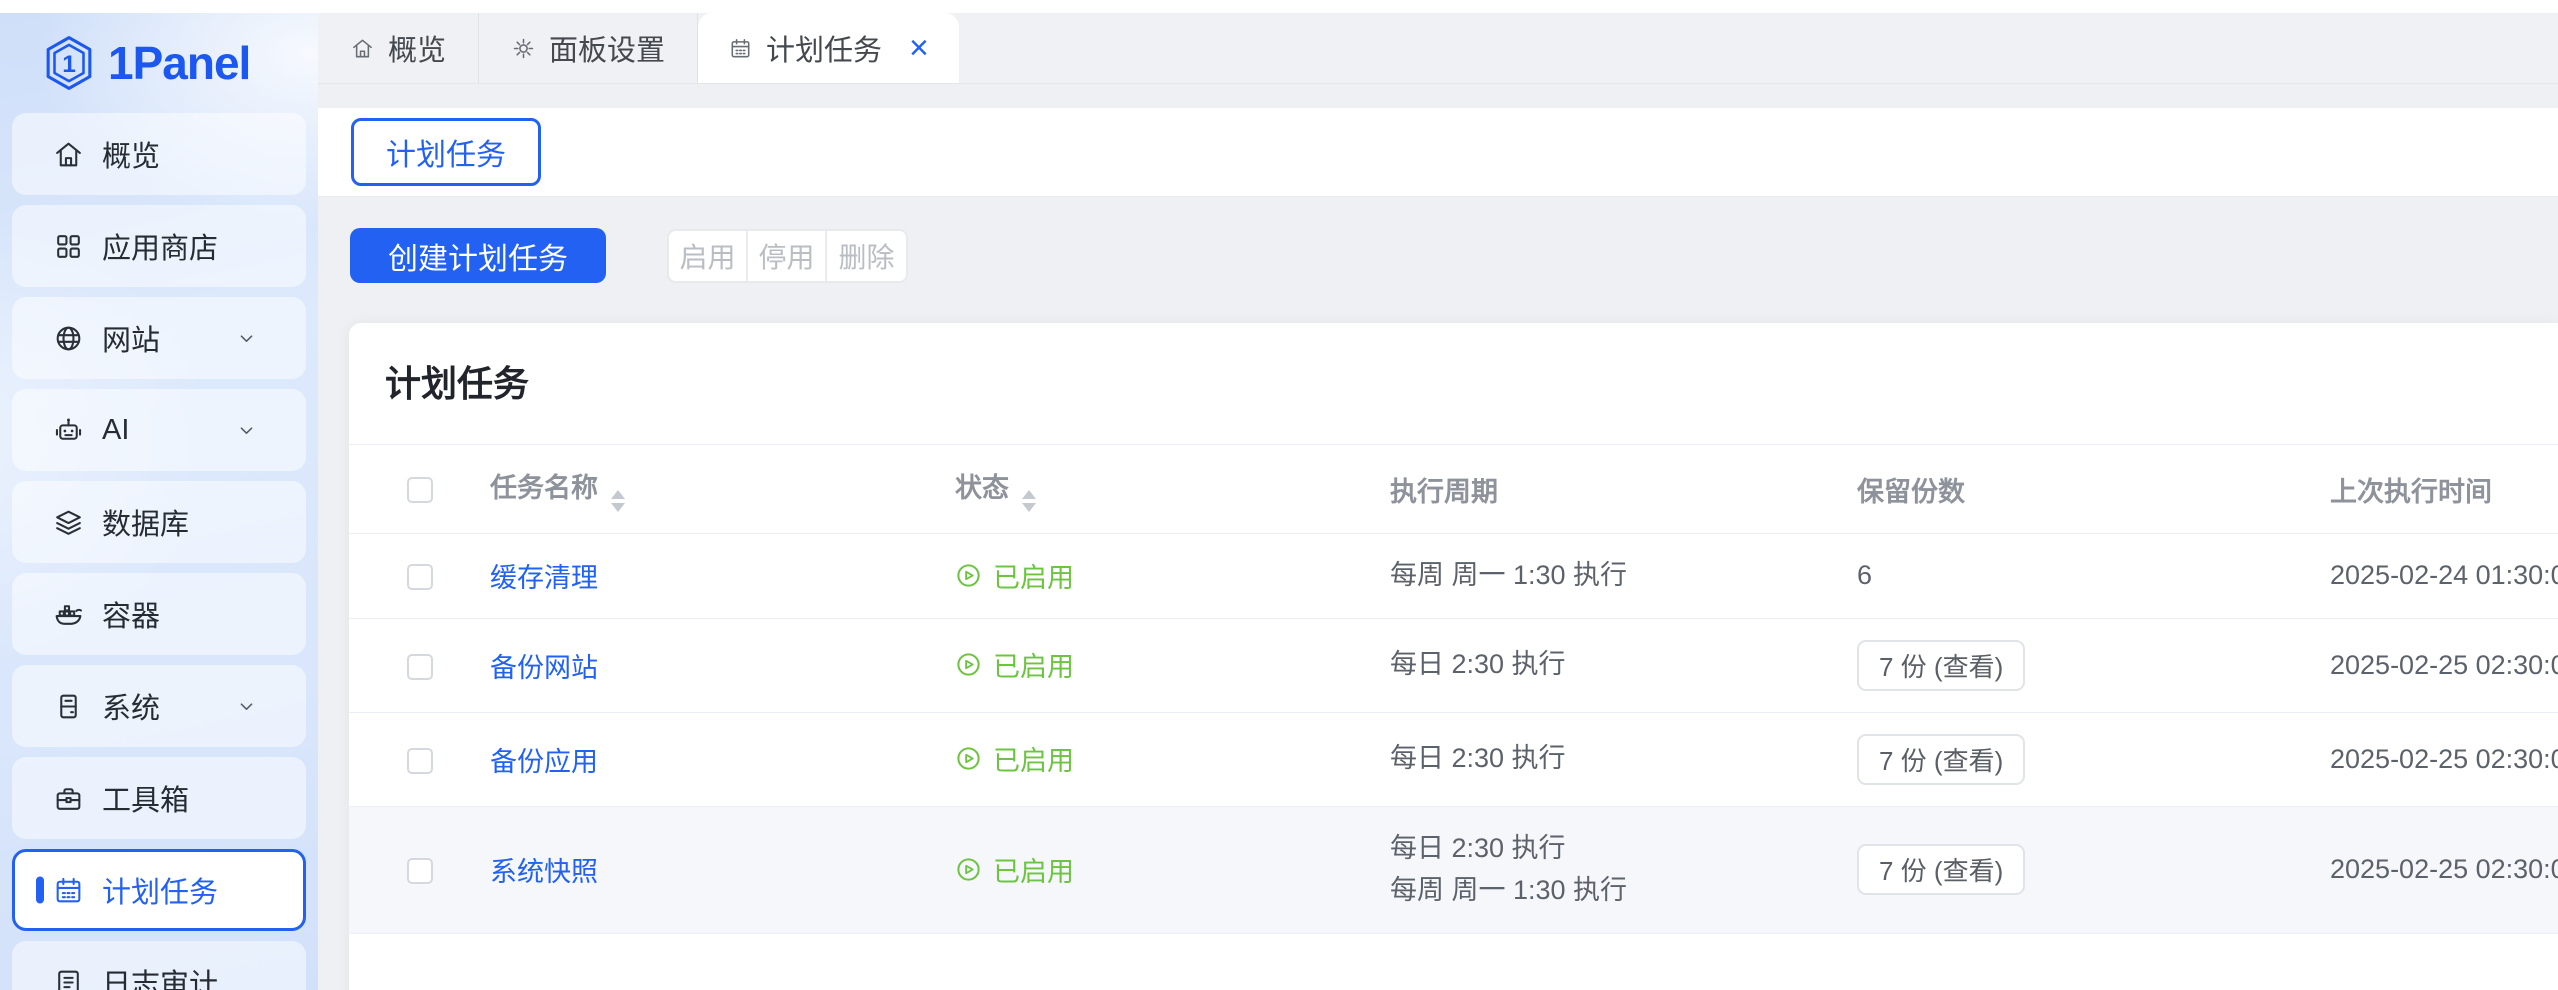 This screenshot has width=2558, height=990. What do you see at coordinates (866, 255) in the screenshot?
I see `delete-button: 删除` at bounding box center [866, 255].